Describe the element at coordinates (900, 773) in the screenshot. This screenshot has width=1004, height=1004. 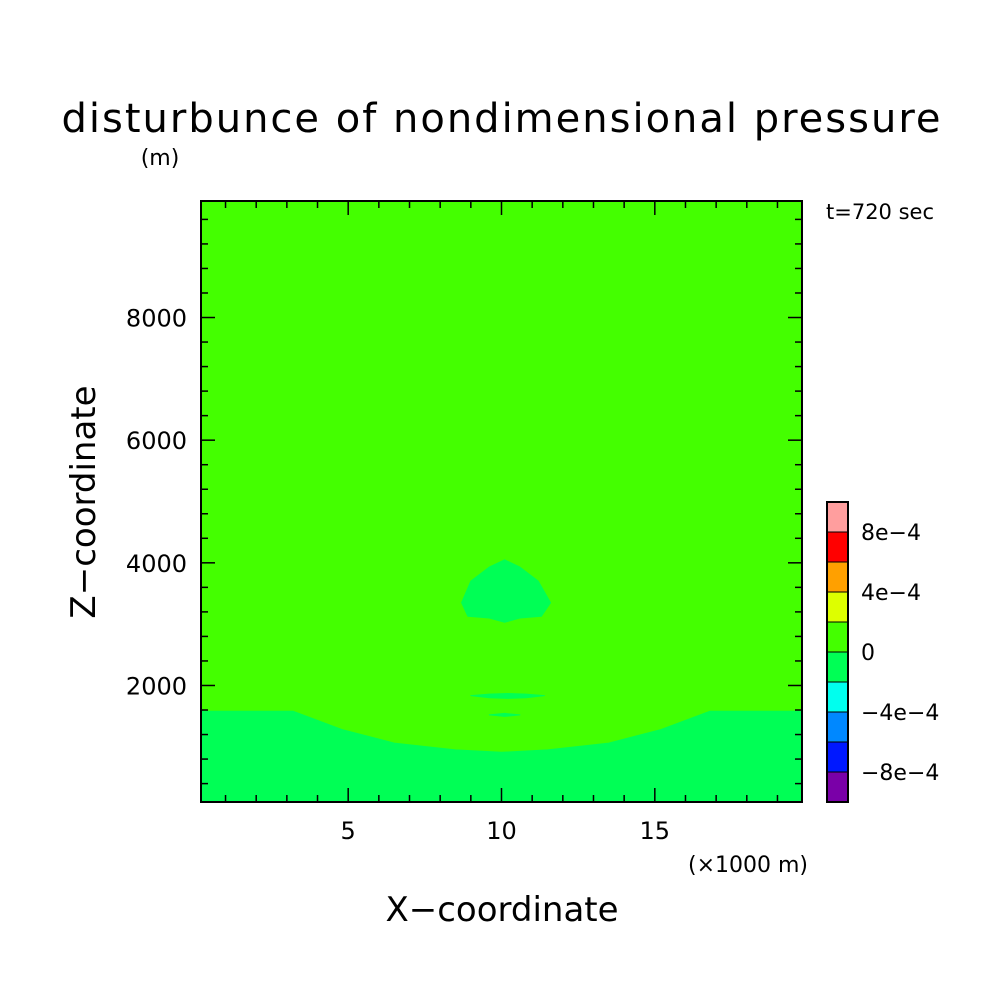
I see `colorbar-label: −8e−4` at that location.